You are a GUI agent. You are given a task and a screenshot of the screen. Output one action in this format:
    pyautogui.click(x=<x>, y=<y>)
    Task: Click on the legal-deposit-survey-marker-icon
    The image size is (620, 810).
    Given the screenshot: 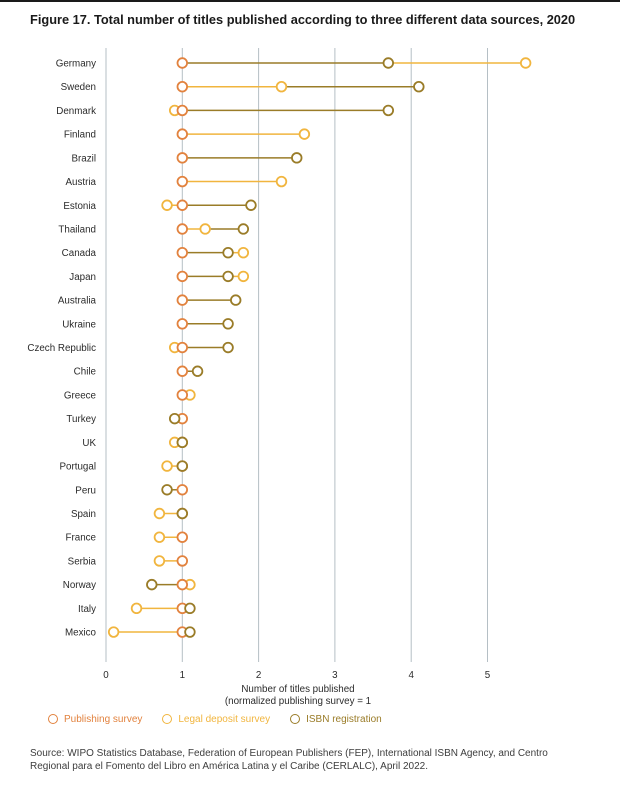 What is the action you would take?
    pyautogui.click(x=167, y=719)
    